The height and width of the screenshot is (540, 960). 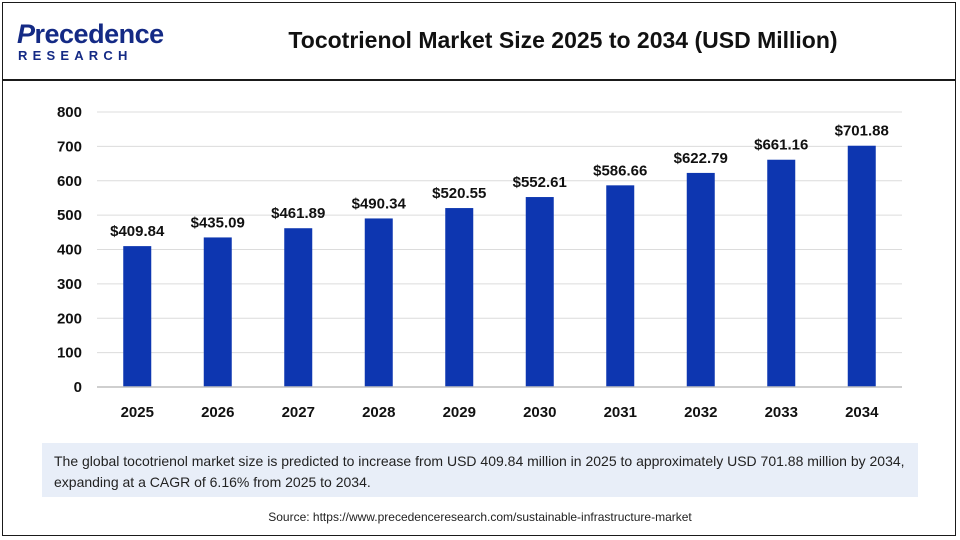 What do you see at coordinates (26, 34) in the screenshot?
I see `logo-initial: P` at bounding box center [26, 34].